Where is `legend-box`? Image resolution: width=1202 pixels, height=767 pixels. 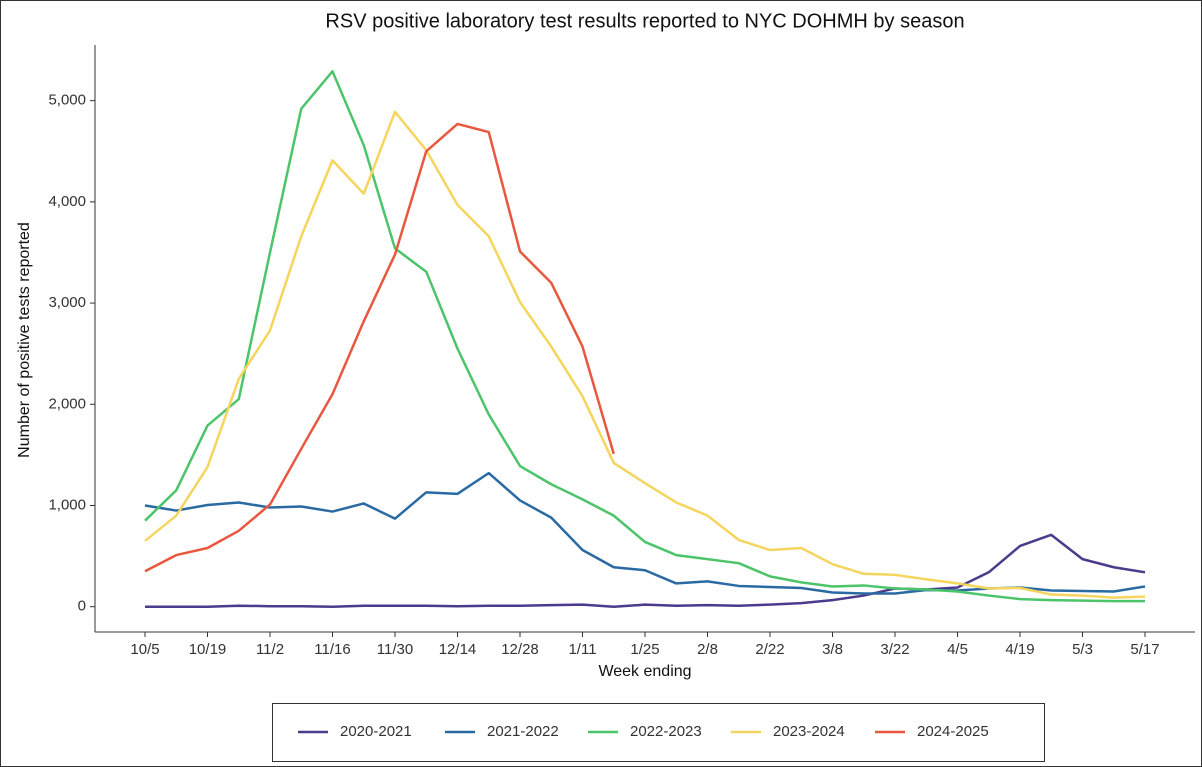
legend-box is located at coordinates (658, 732).